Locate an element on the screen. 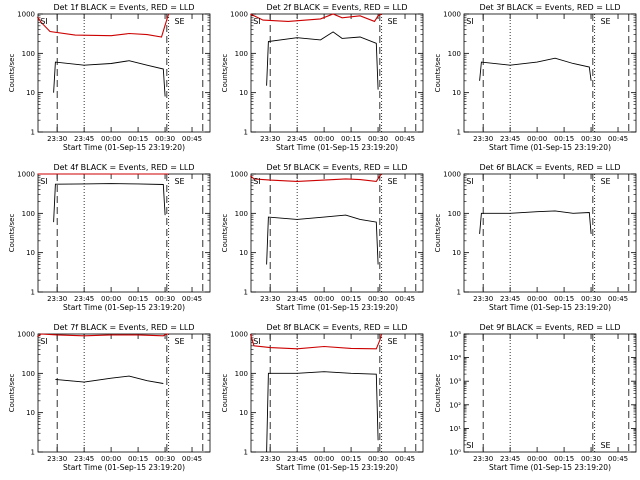 Image resolution: width=640 pixels, height=480 pixels. chart-title: Det 9f BLACK = Events, RED = LLD is located at coordinates (549, 327).